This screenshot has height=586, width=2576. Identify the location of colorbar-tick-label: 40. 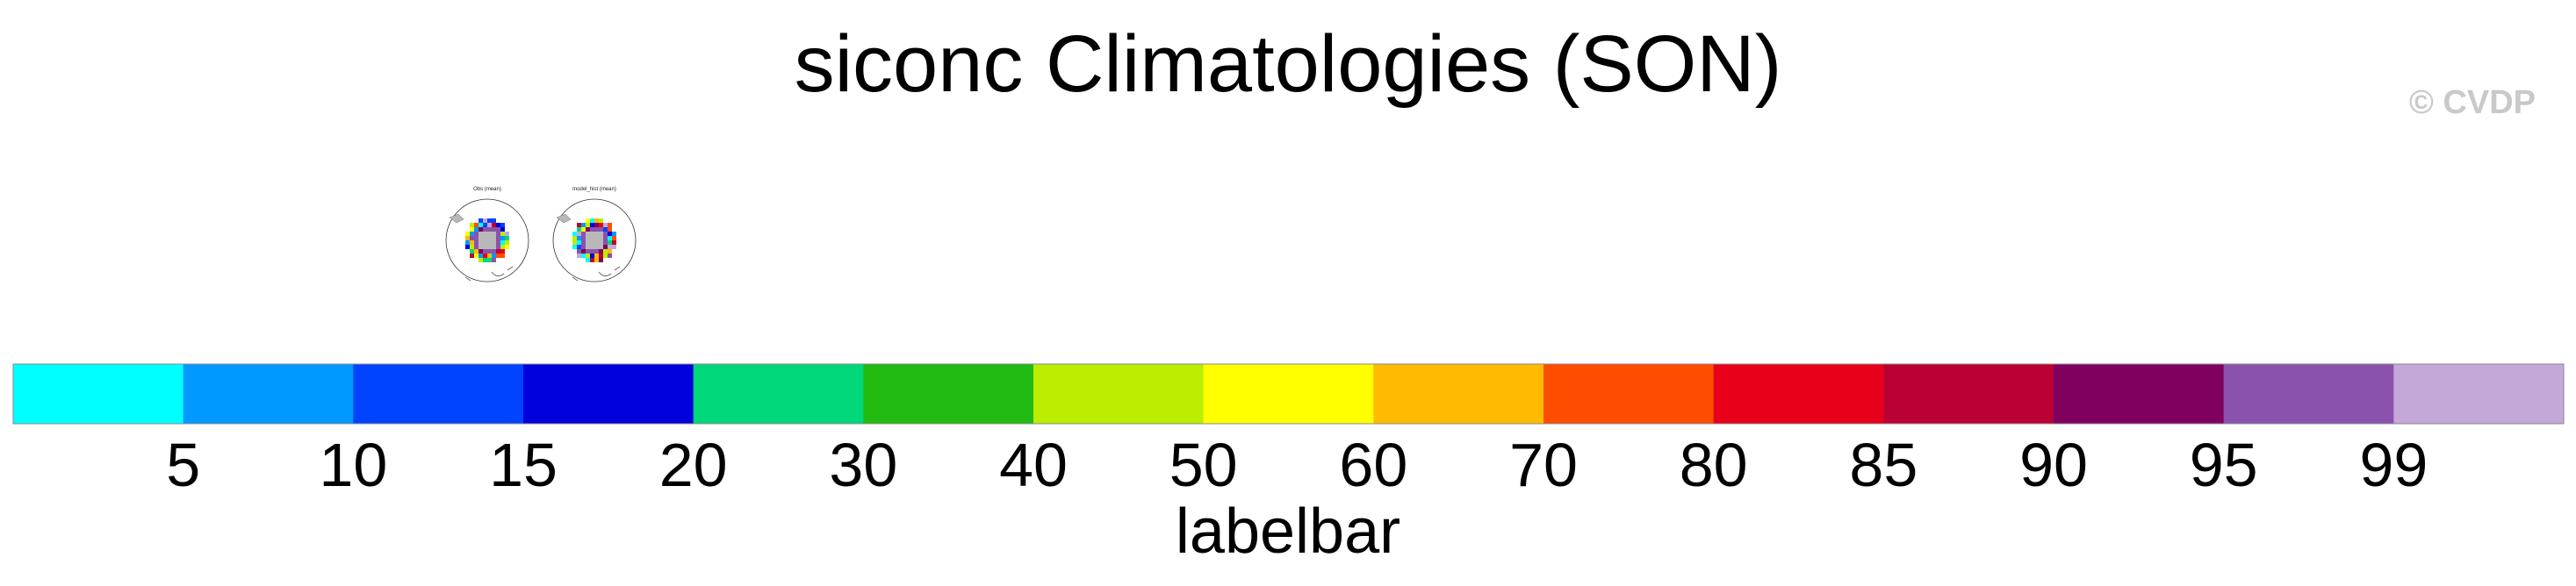
(1033, 465).